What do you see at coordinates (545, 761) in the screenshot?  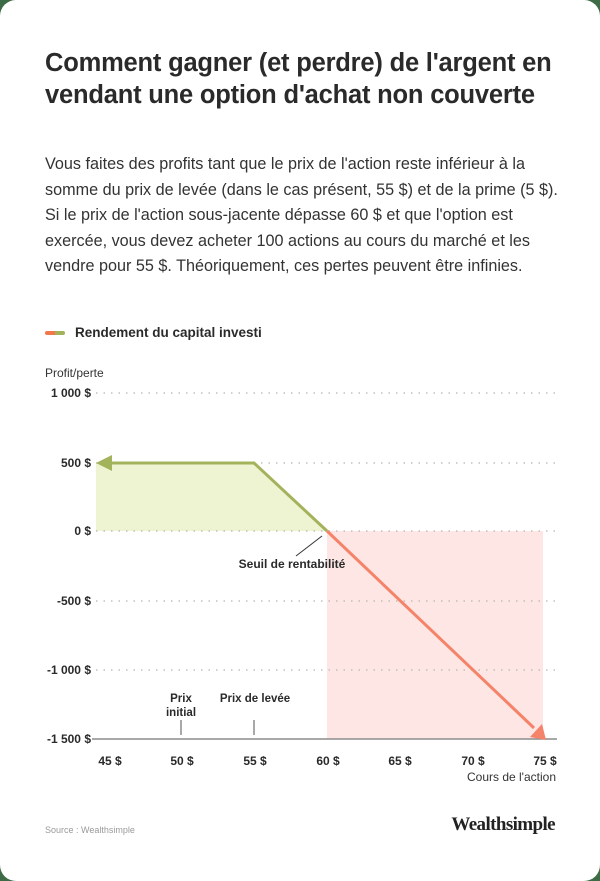 I see `x-tick-75: 75 $` at bounding box center [545, 761].